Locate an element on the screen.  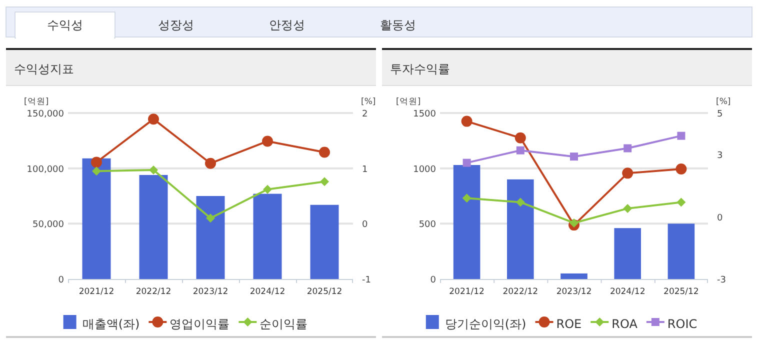
legend-label: 당기순이익(좌) is located at coordinates (485, 324).